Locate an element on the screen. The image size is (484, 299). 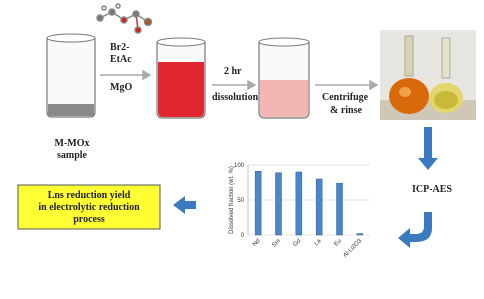
label: dissolution is located at coordinates (235, 97).